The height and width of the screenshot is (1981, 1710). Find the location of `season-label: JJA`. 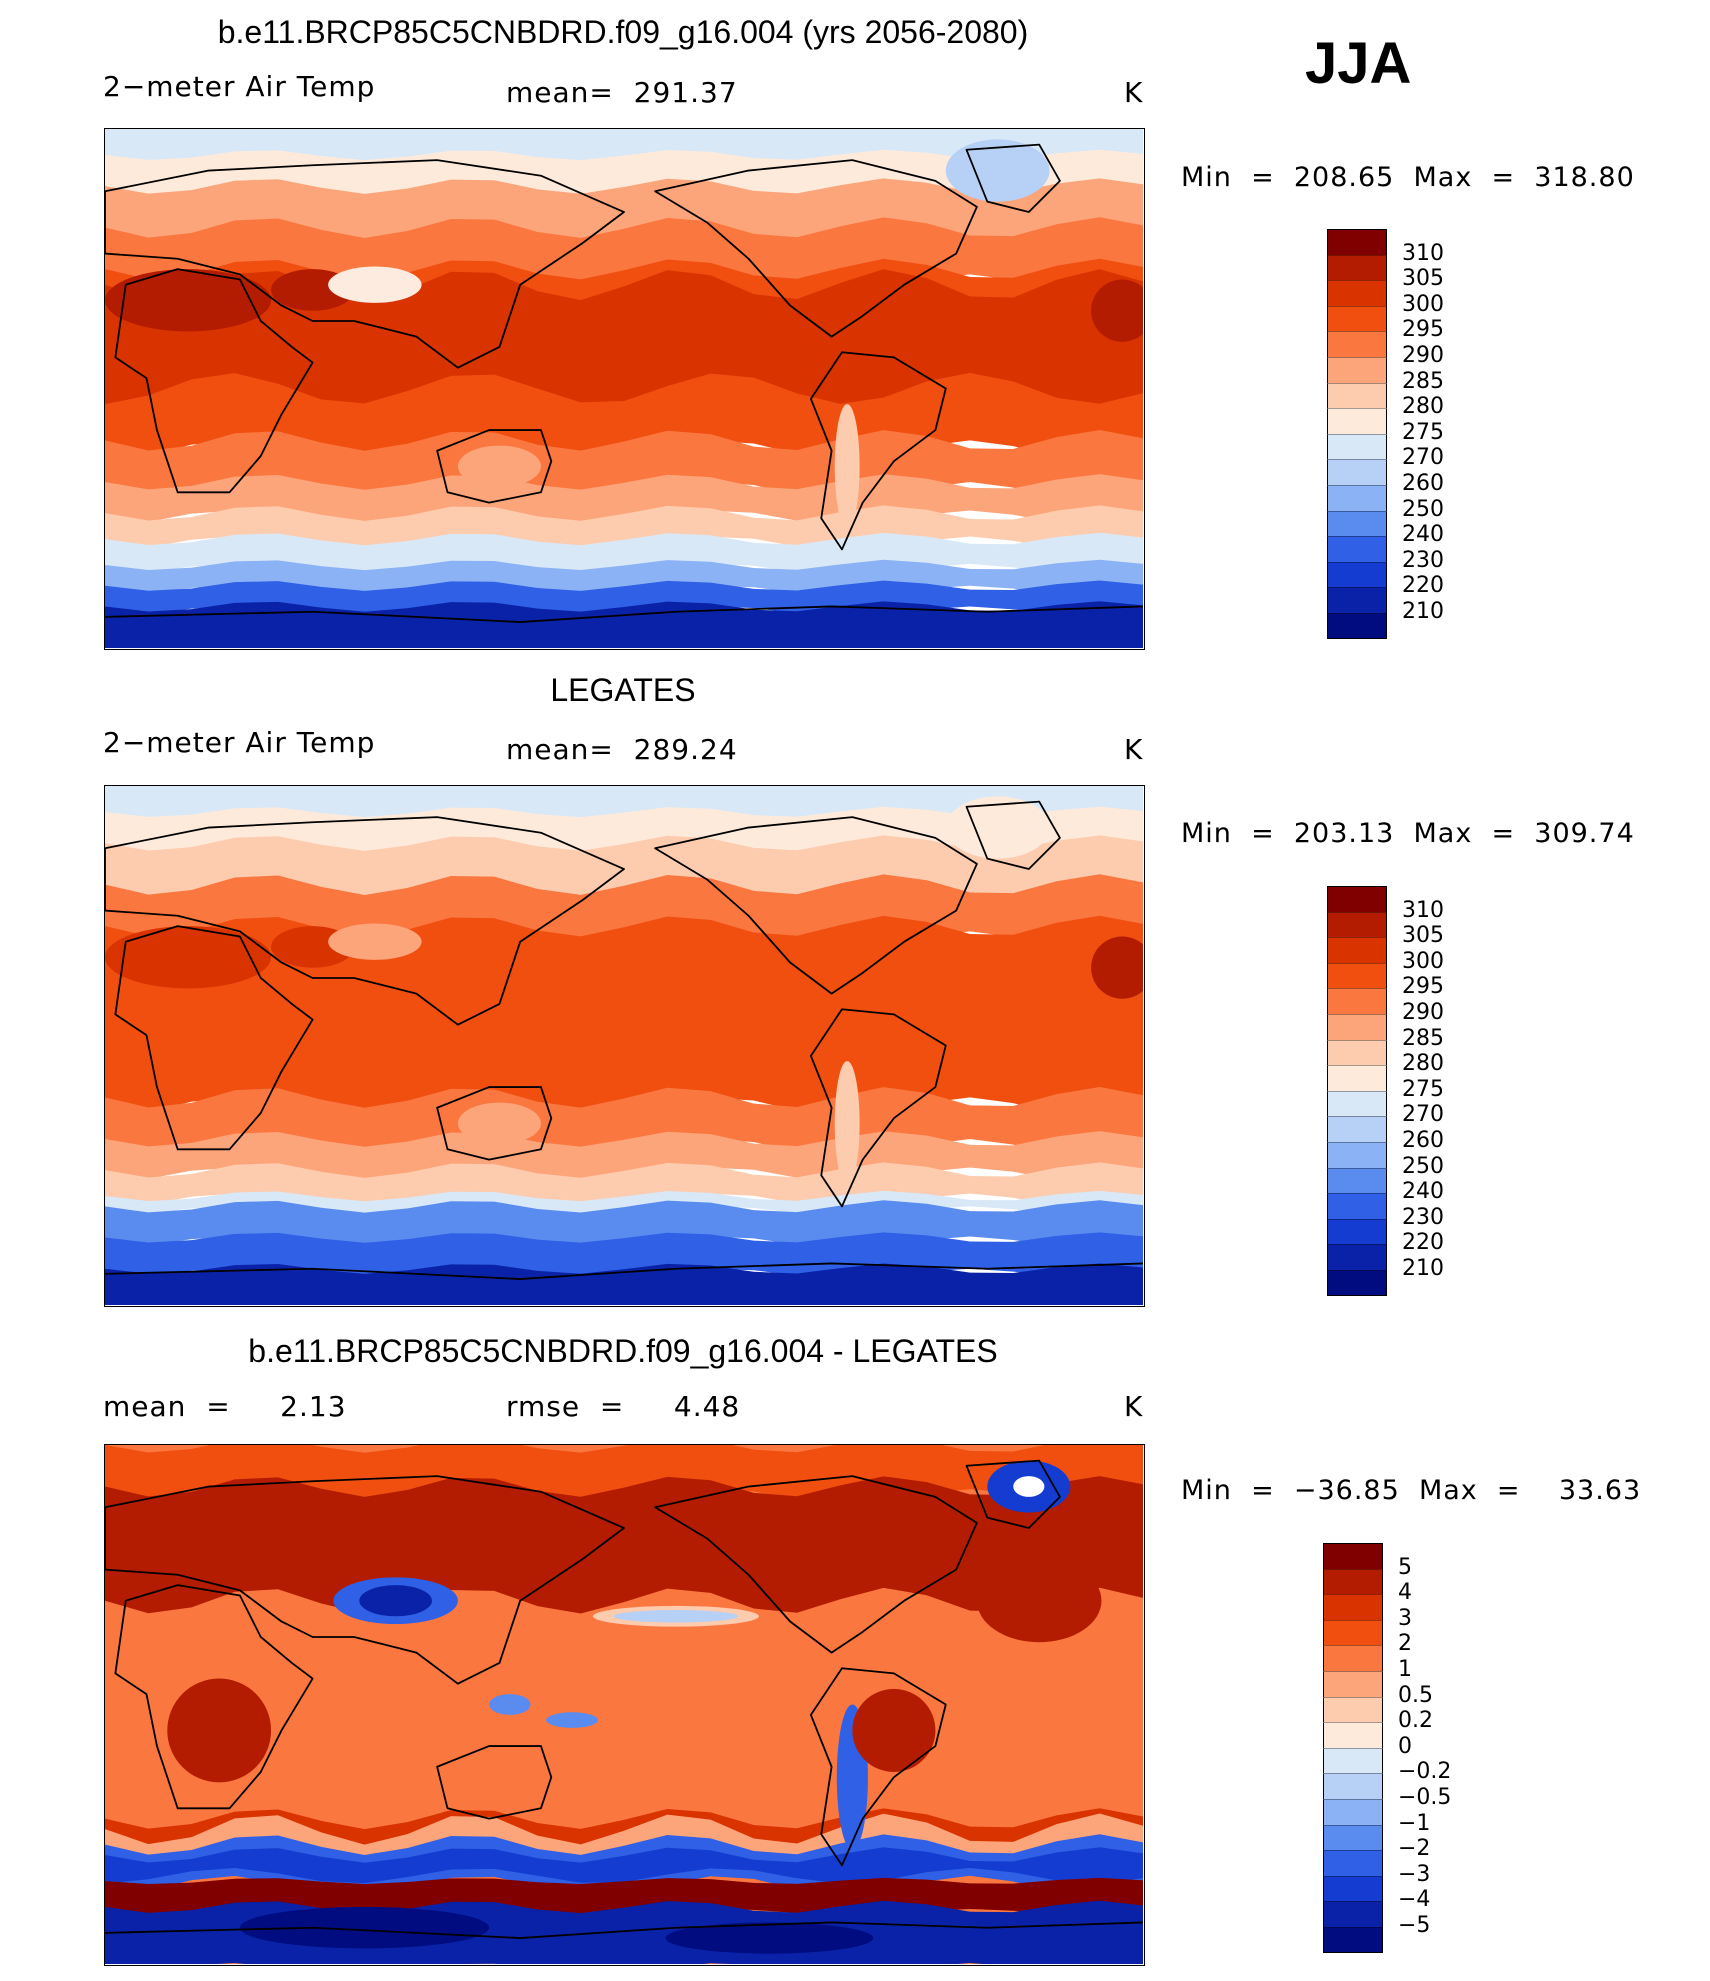

season-label: JJA is located at coordinates (1358, 63).